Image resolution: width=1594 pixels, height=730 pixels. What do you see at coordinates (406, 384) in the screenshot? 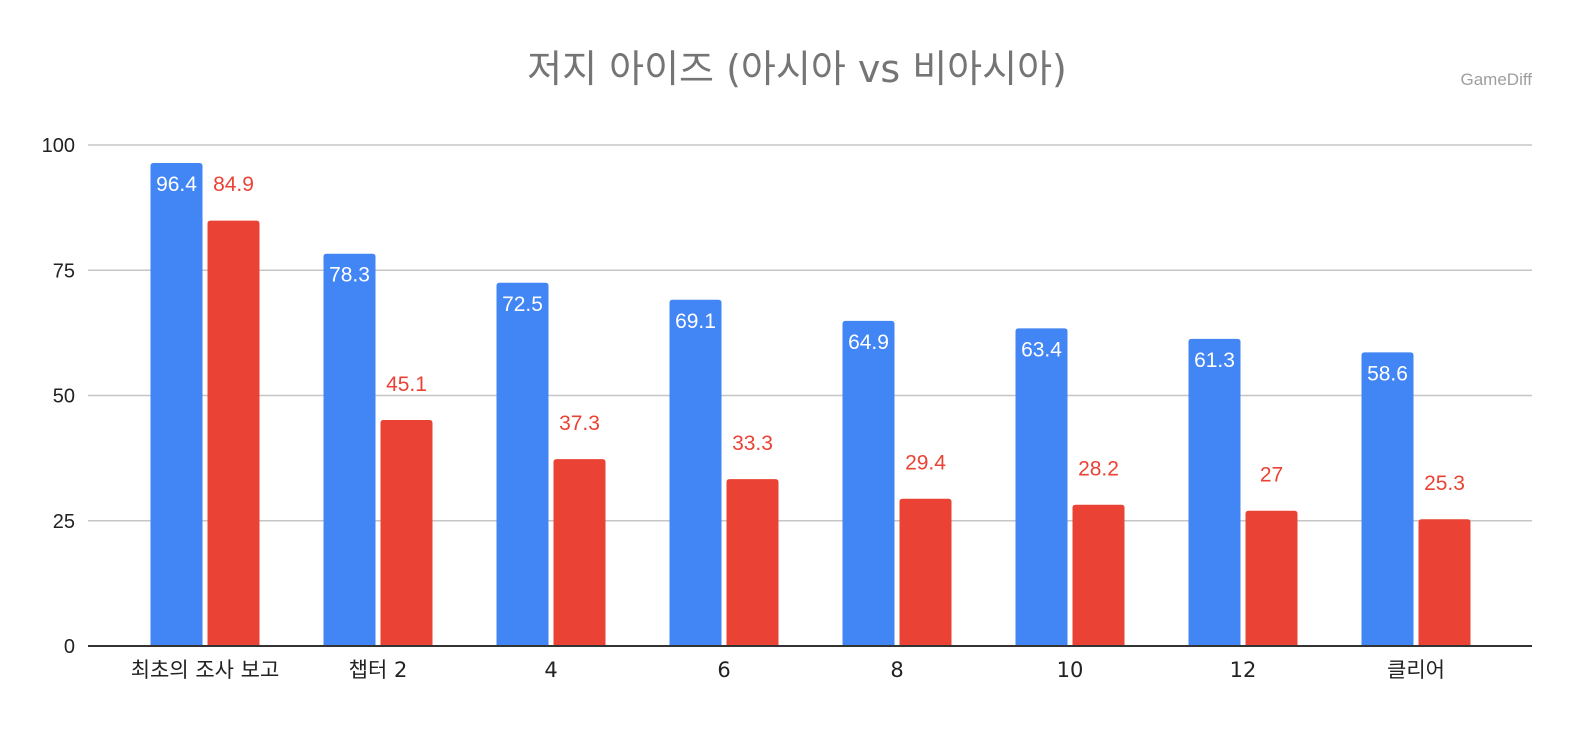
I see `data-label-series-2-1: 45.1` at bounding box center [406, 384].